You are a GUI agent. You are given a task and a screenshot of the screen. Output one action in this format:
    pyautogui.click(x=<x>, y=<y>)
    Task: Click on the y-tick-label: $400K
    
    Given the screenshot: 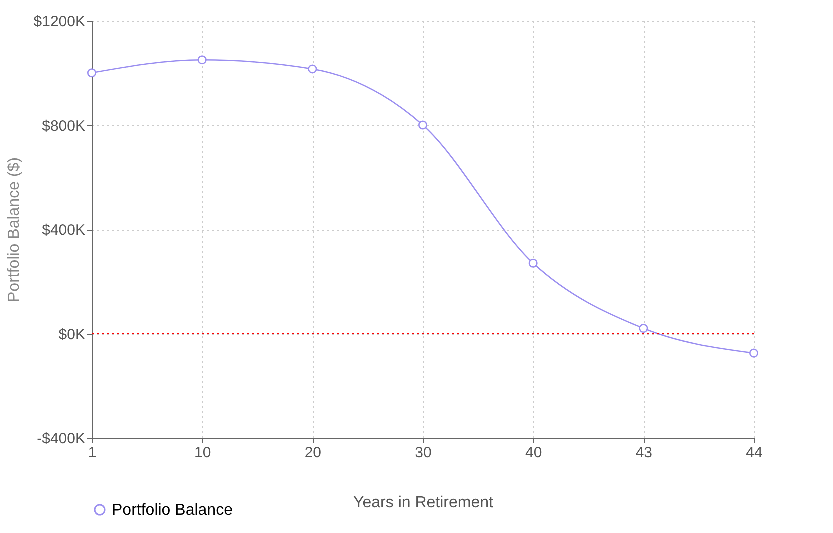 What is the action you would take?
    pyautogui.click(x=64, y=230)
    